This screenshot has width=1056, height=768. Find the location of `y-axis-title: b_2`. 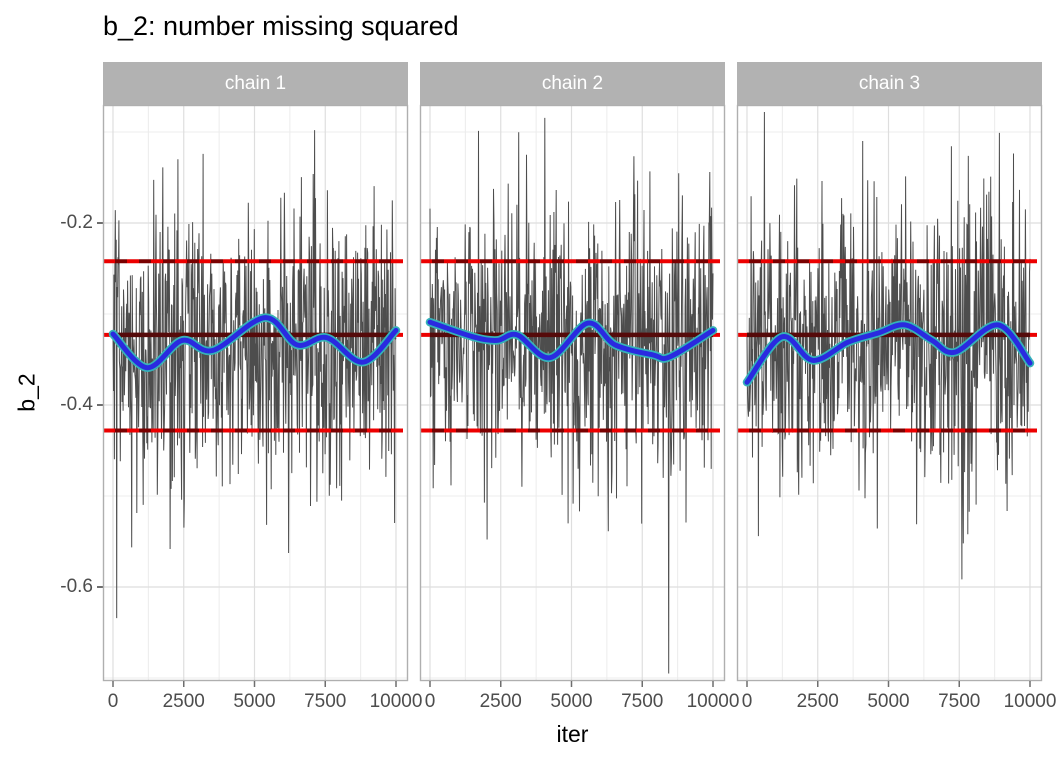

y-axis-title: b_2 is located at coordinates (26, 392).